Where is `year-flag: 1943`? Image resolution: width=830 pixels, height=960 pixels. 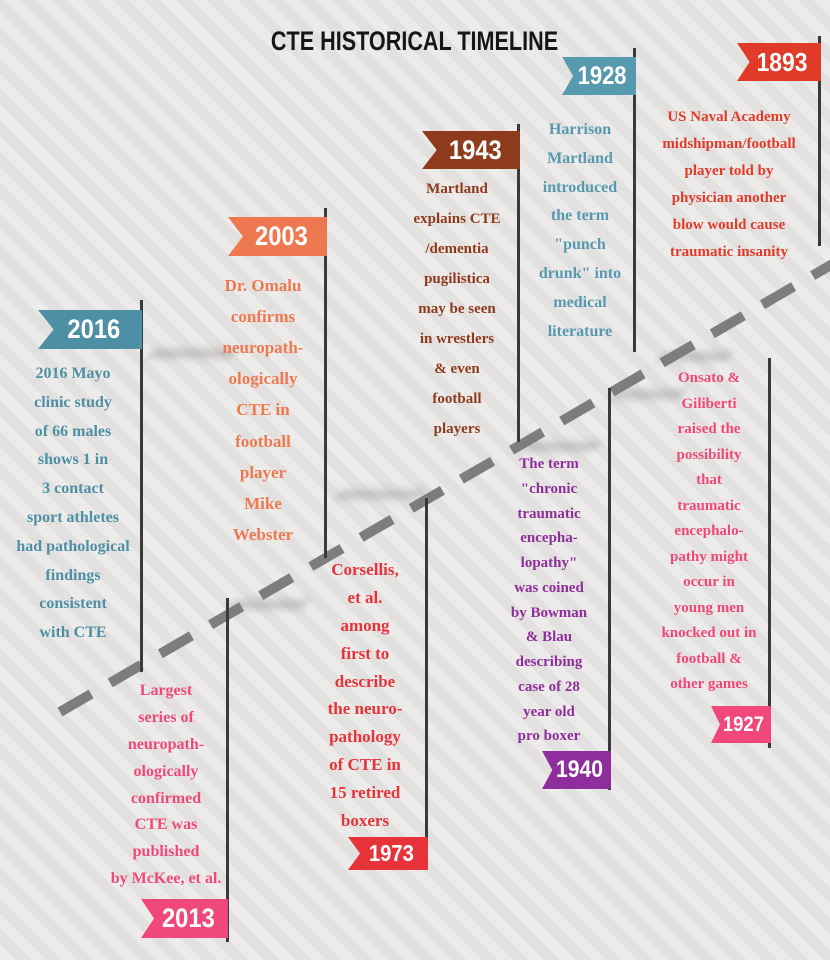 year-flag: 1943 is located at coordinates (471, 150).